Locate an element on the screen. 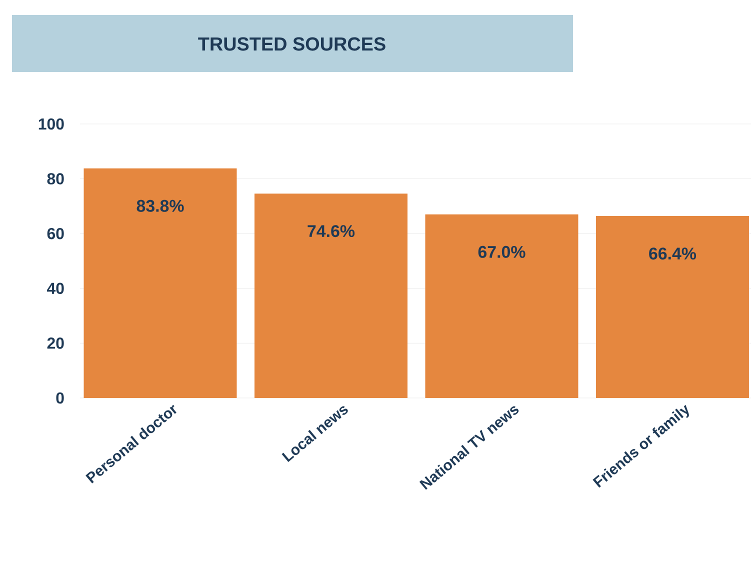 The height and width of the screenshot is (570, 751). y-tick-label: 40 is located at coordinates (55, 288).